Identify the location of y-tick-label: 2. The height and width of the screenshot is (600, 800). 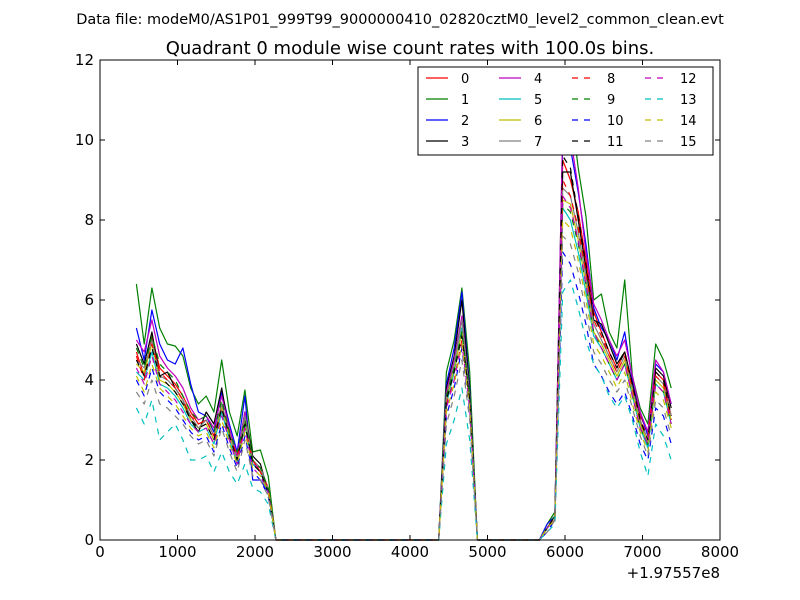
(89, 460).